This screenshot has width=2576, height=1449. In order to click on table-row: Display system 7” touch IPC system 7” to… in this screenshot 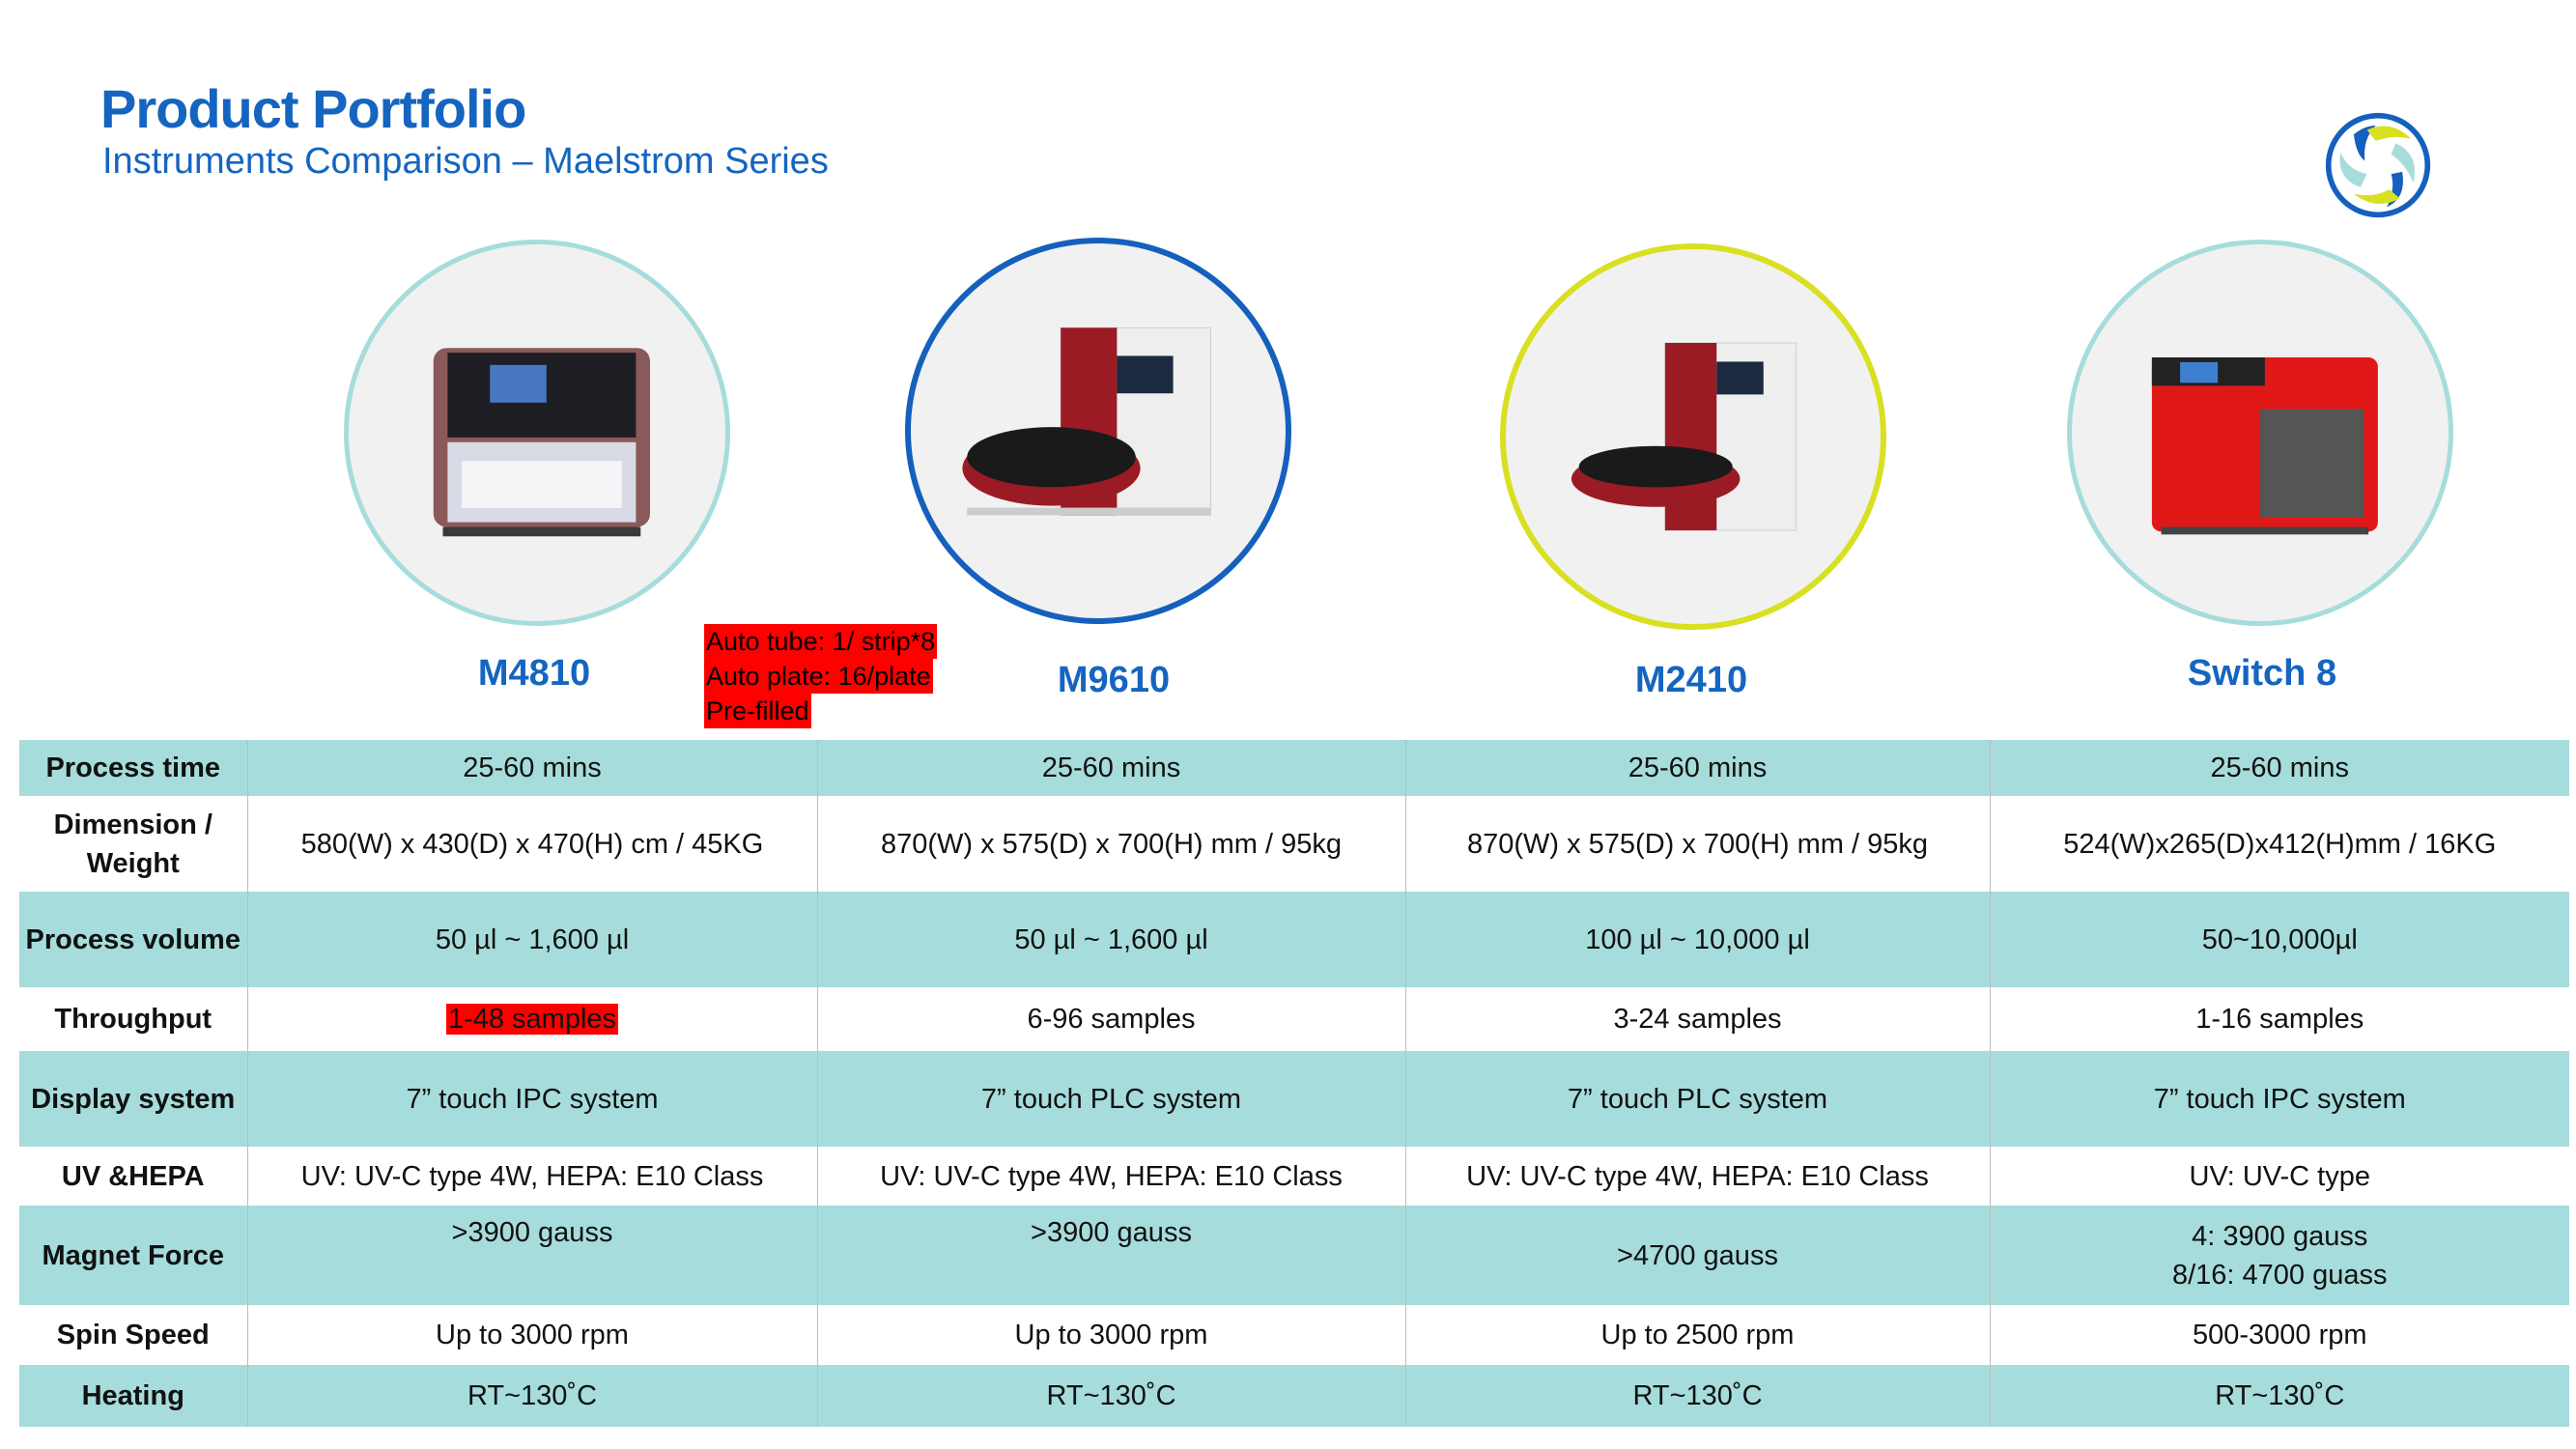, I will do `click(1294, 1099)`.